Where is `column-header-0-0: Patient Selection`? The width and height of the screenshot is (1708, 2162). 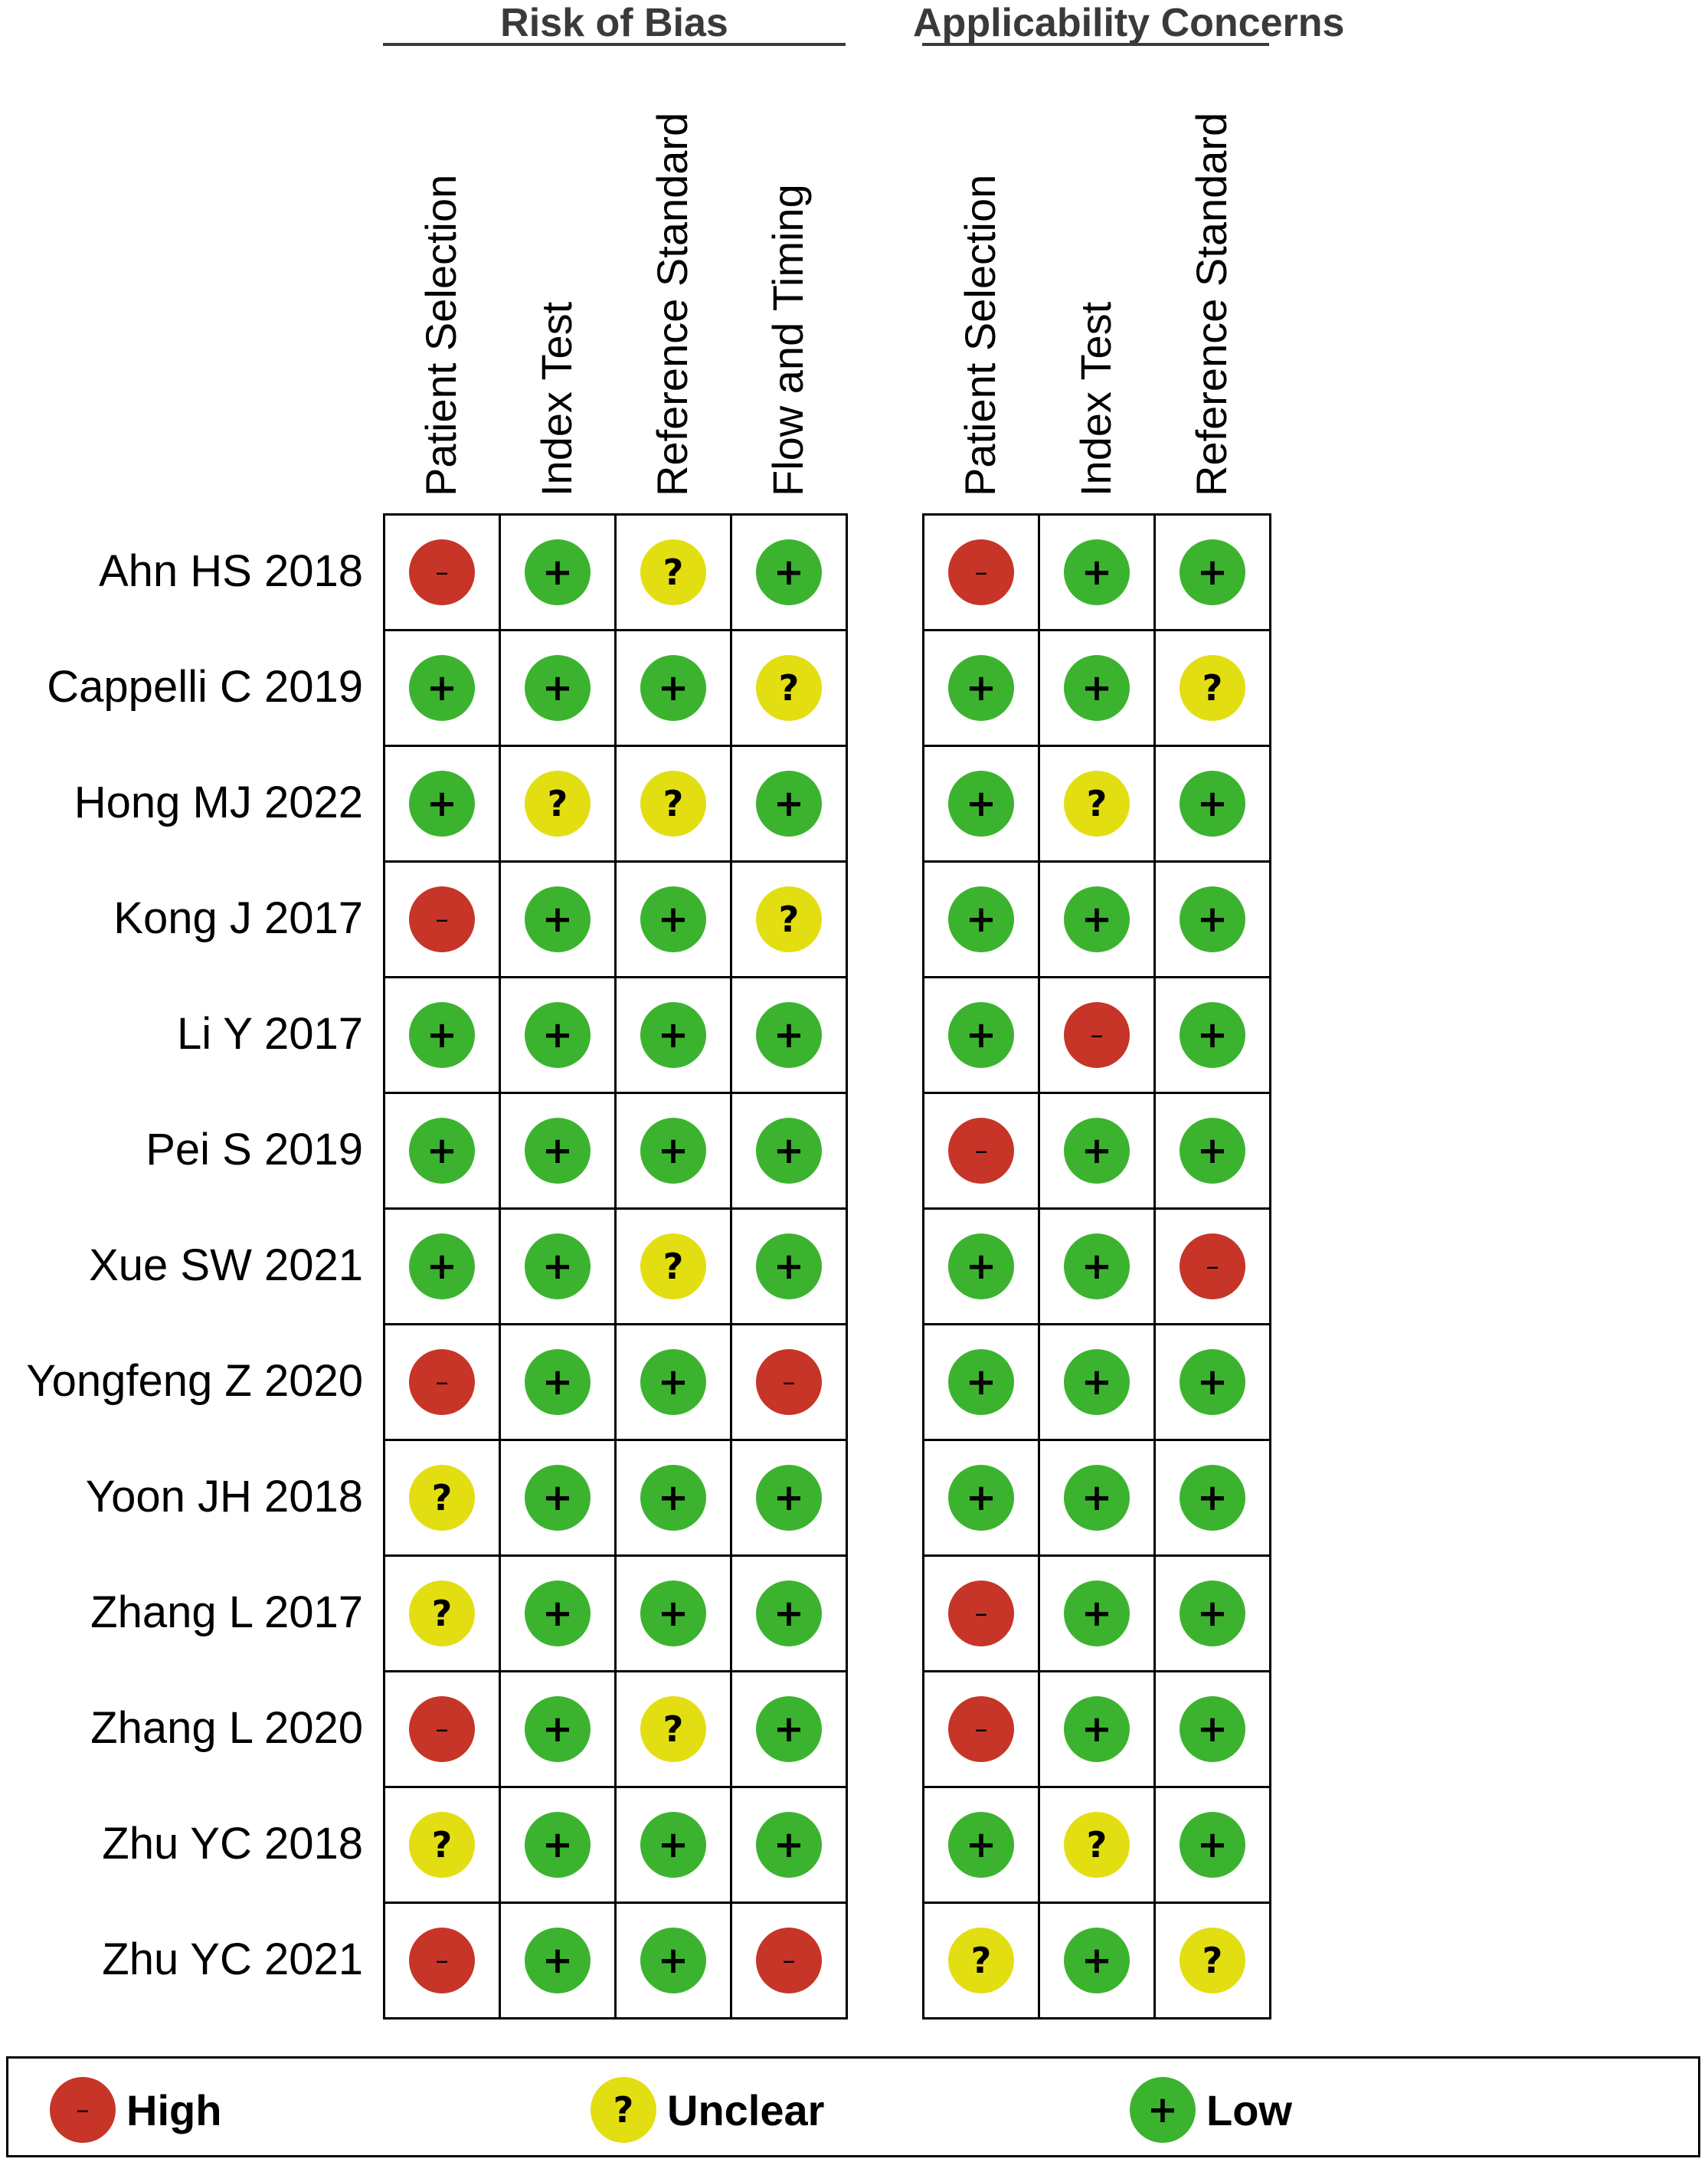
column-header-0-0: Patient Selection is located at coordinates (440, 335).